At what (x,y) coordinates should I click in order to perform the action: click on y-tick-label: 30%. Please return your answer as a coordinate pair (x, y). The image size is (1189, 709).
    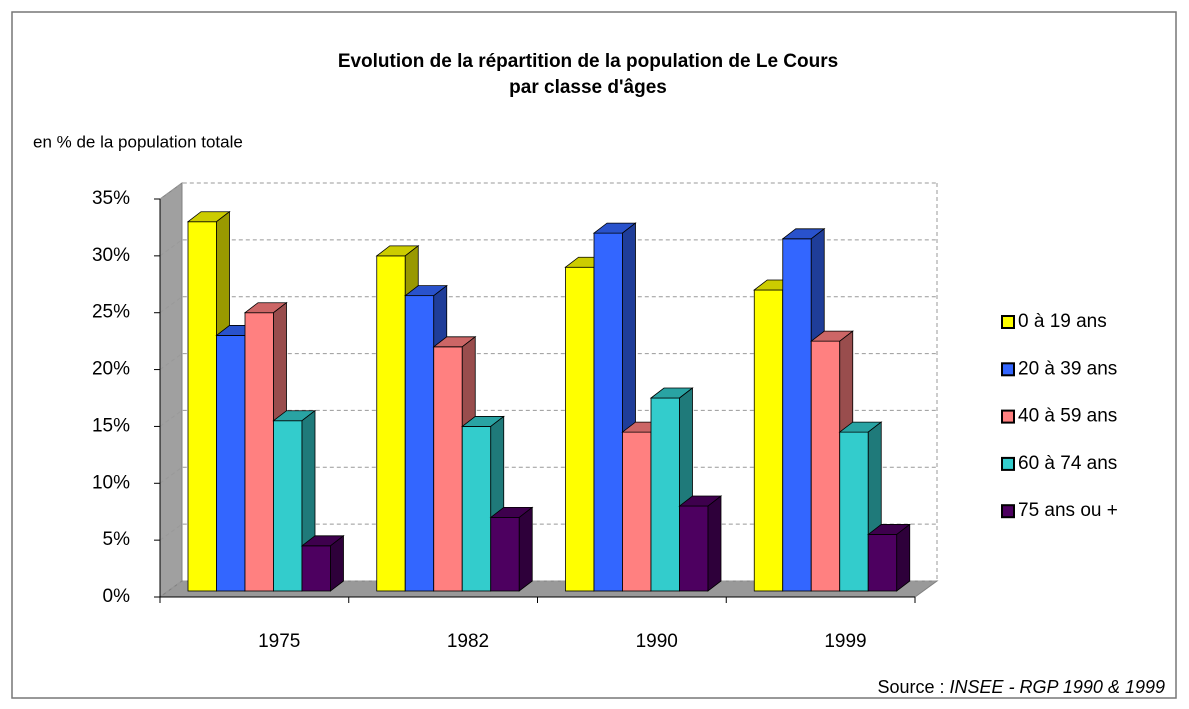
    Looking at the image, I should click on (111, 255).